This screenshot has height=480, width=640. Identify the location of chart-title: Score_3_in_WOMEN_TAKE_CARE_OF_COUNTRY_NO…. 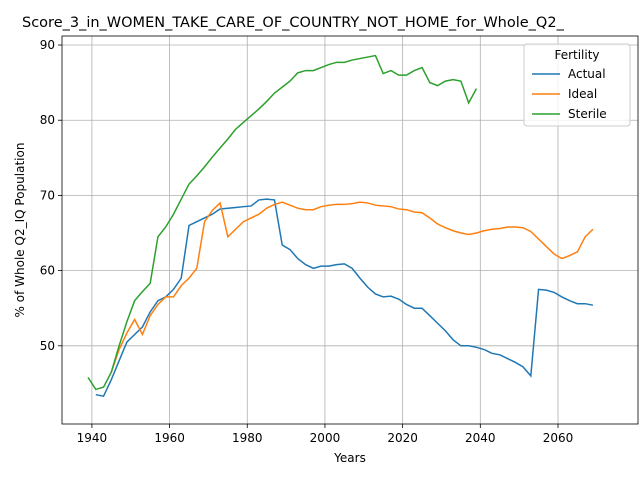
(293, 23).